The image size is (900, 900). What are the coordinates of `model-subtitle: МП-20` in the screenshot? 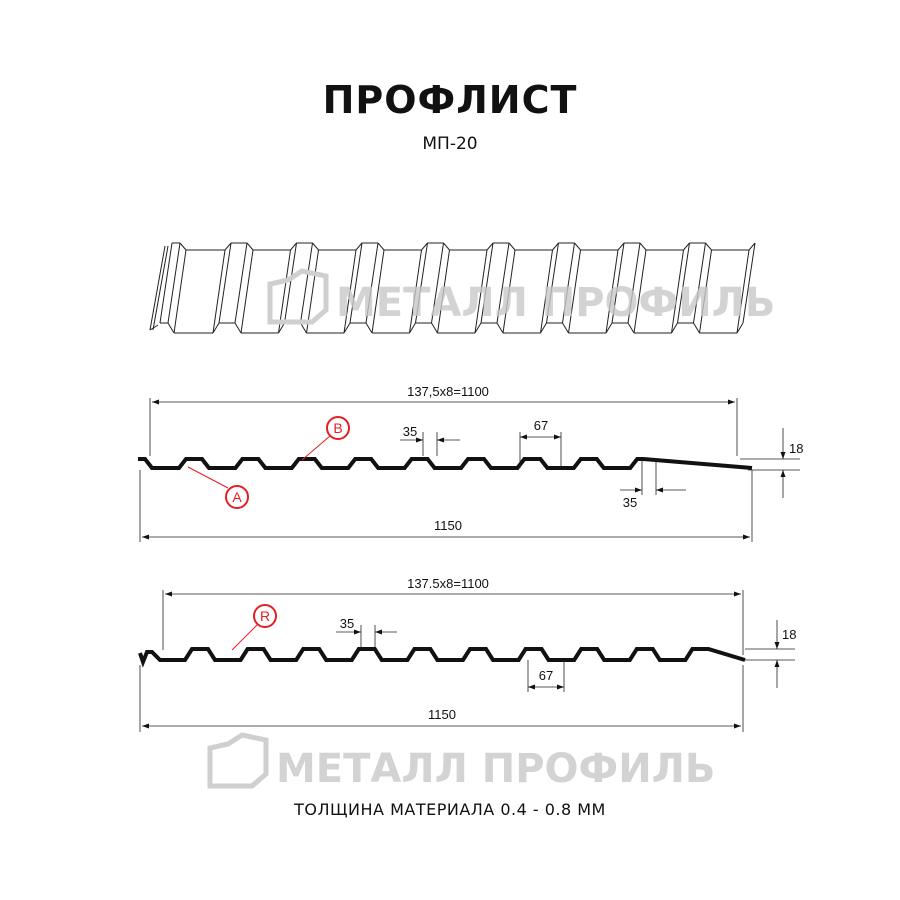 It's located at (450, 144).